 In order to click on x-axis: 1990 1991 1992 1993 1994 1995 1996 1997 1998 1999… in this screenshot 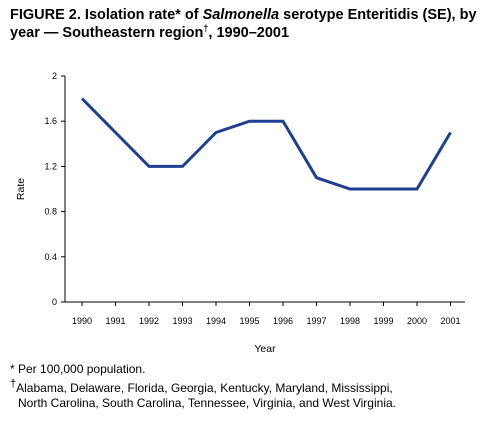, I will do `click(265, 313)`.